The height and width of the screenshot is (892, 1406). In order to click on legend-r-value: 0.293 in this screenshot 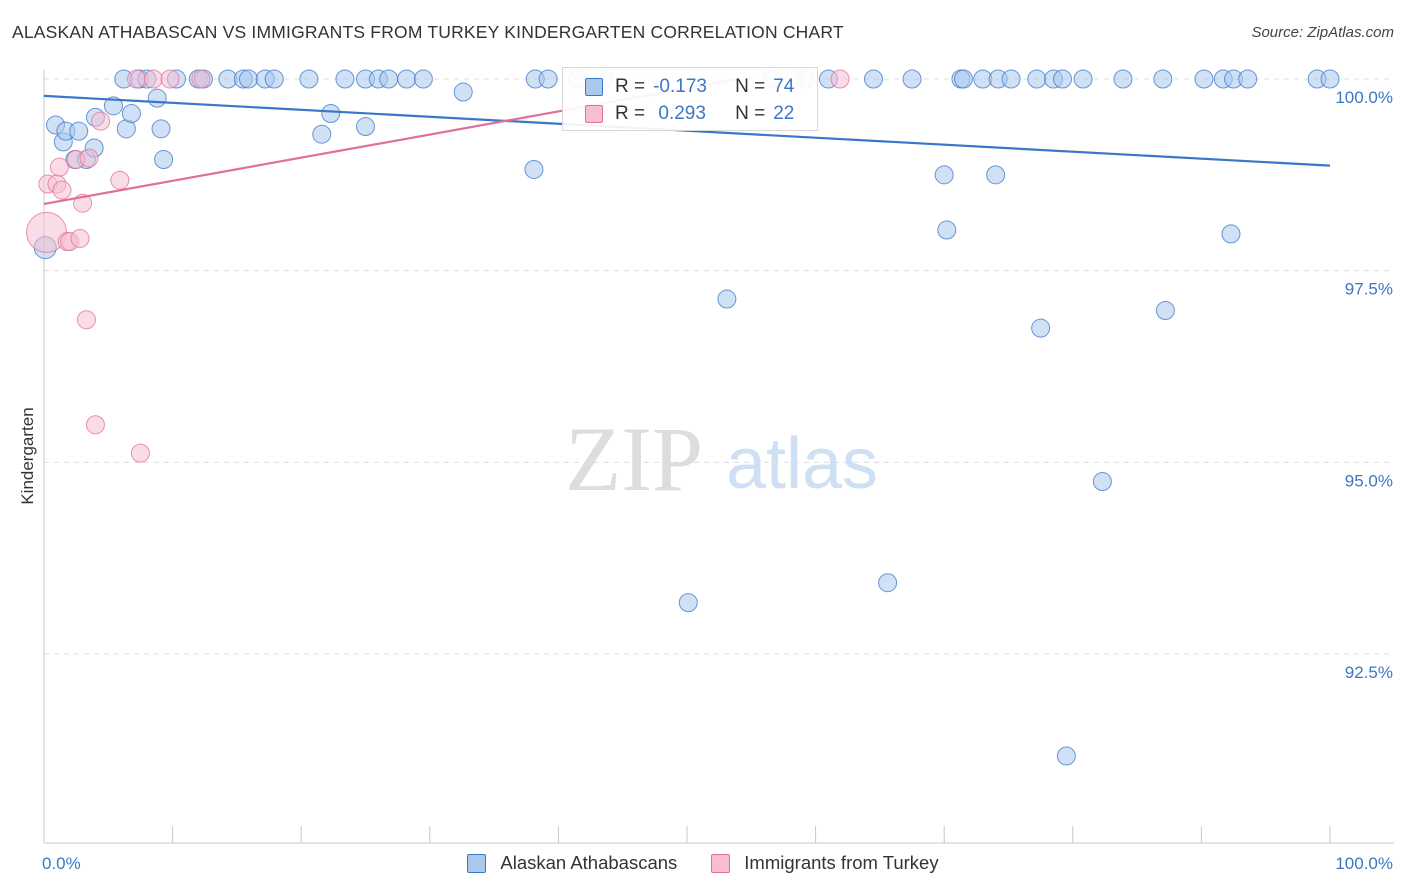, I will do `click(679, 113)`.